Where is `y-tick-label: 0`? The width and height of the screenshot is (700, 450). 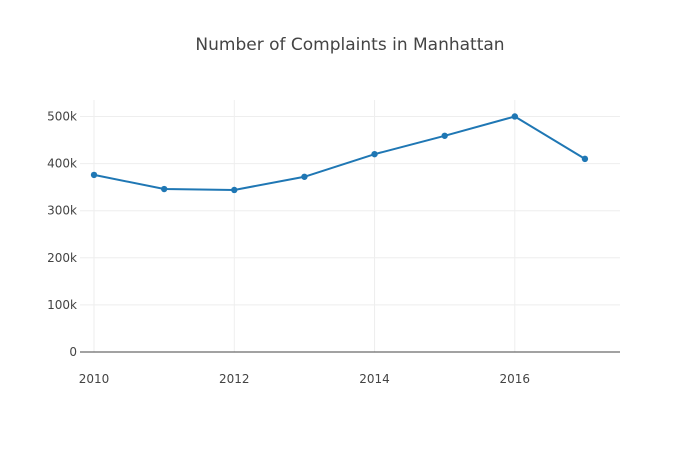 y-tick-label: 0 is located at coordinates (73, 352).